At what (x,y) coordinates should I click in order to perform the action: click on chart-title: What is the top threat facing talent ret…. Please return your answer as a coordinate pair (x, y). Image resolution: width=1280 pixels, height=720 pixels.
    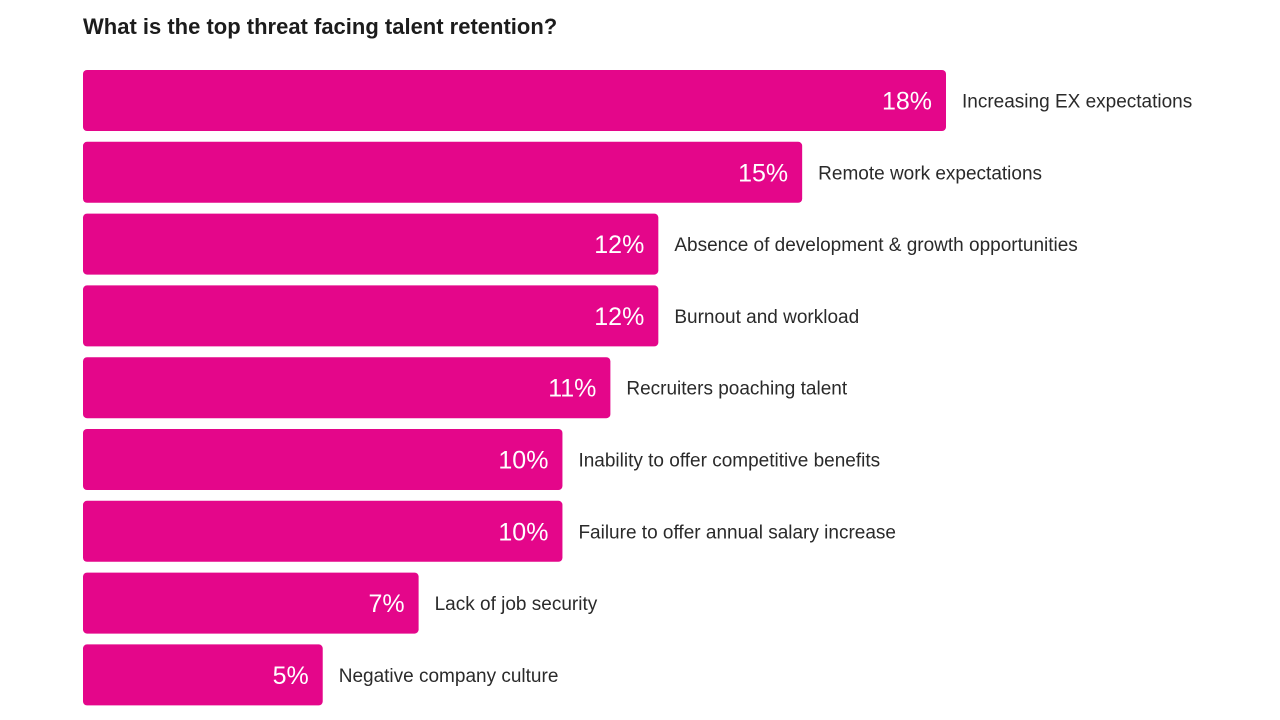
    Looking at the image, I should click on (320, 26).